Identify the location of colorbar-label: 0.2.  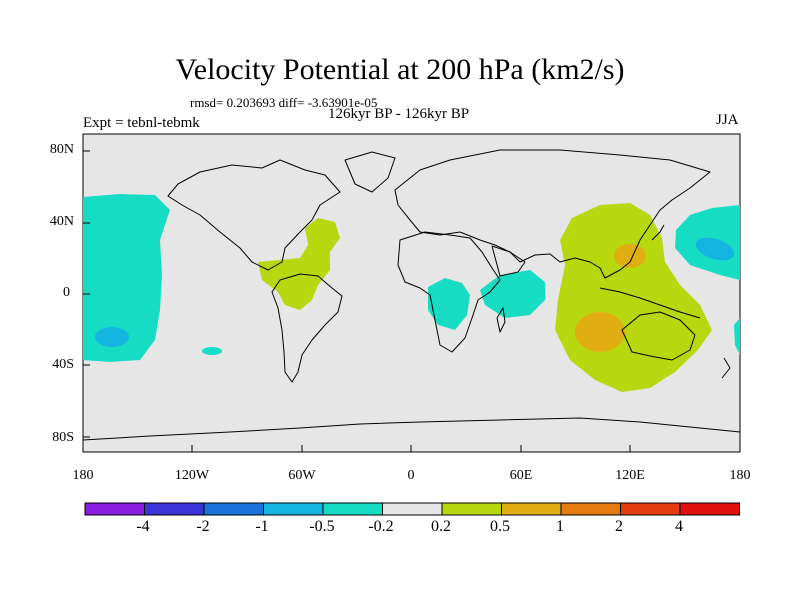
(441, 526).